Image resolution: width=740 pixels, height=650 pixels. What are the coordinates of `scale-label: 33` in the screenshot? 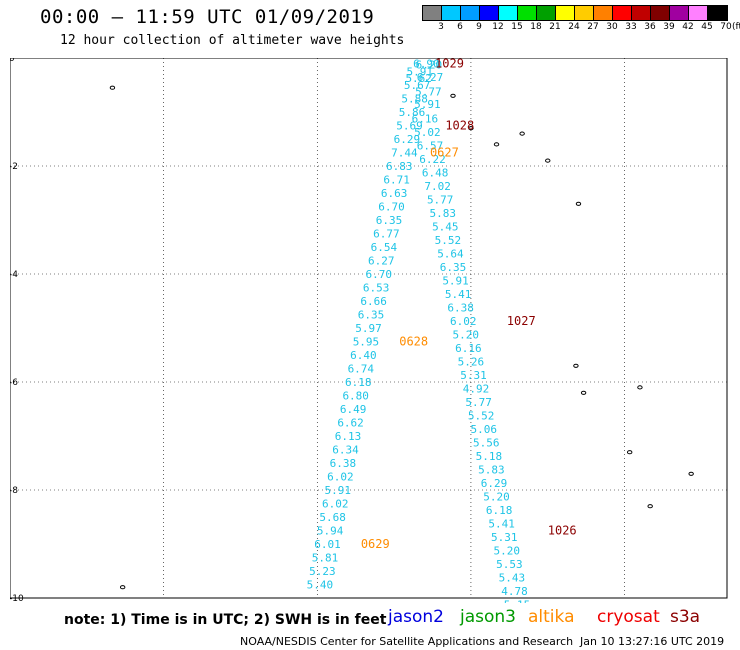 It's located at (631, 27).